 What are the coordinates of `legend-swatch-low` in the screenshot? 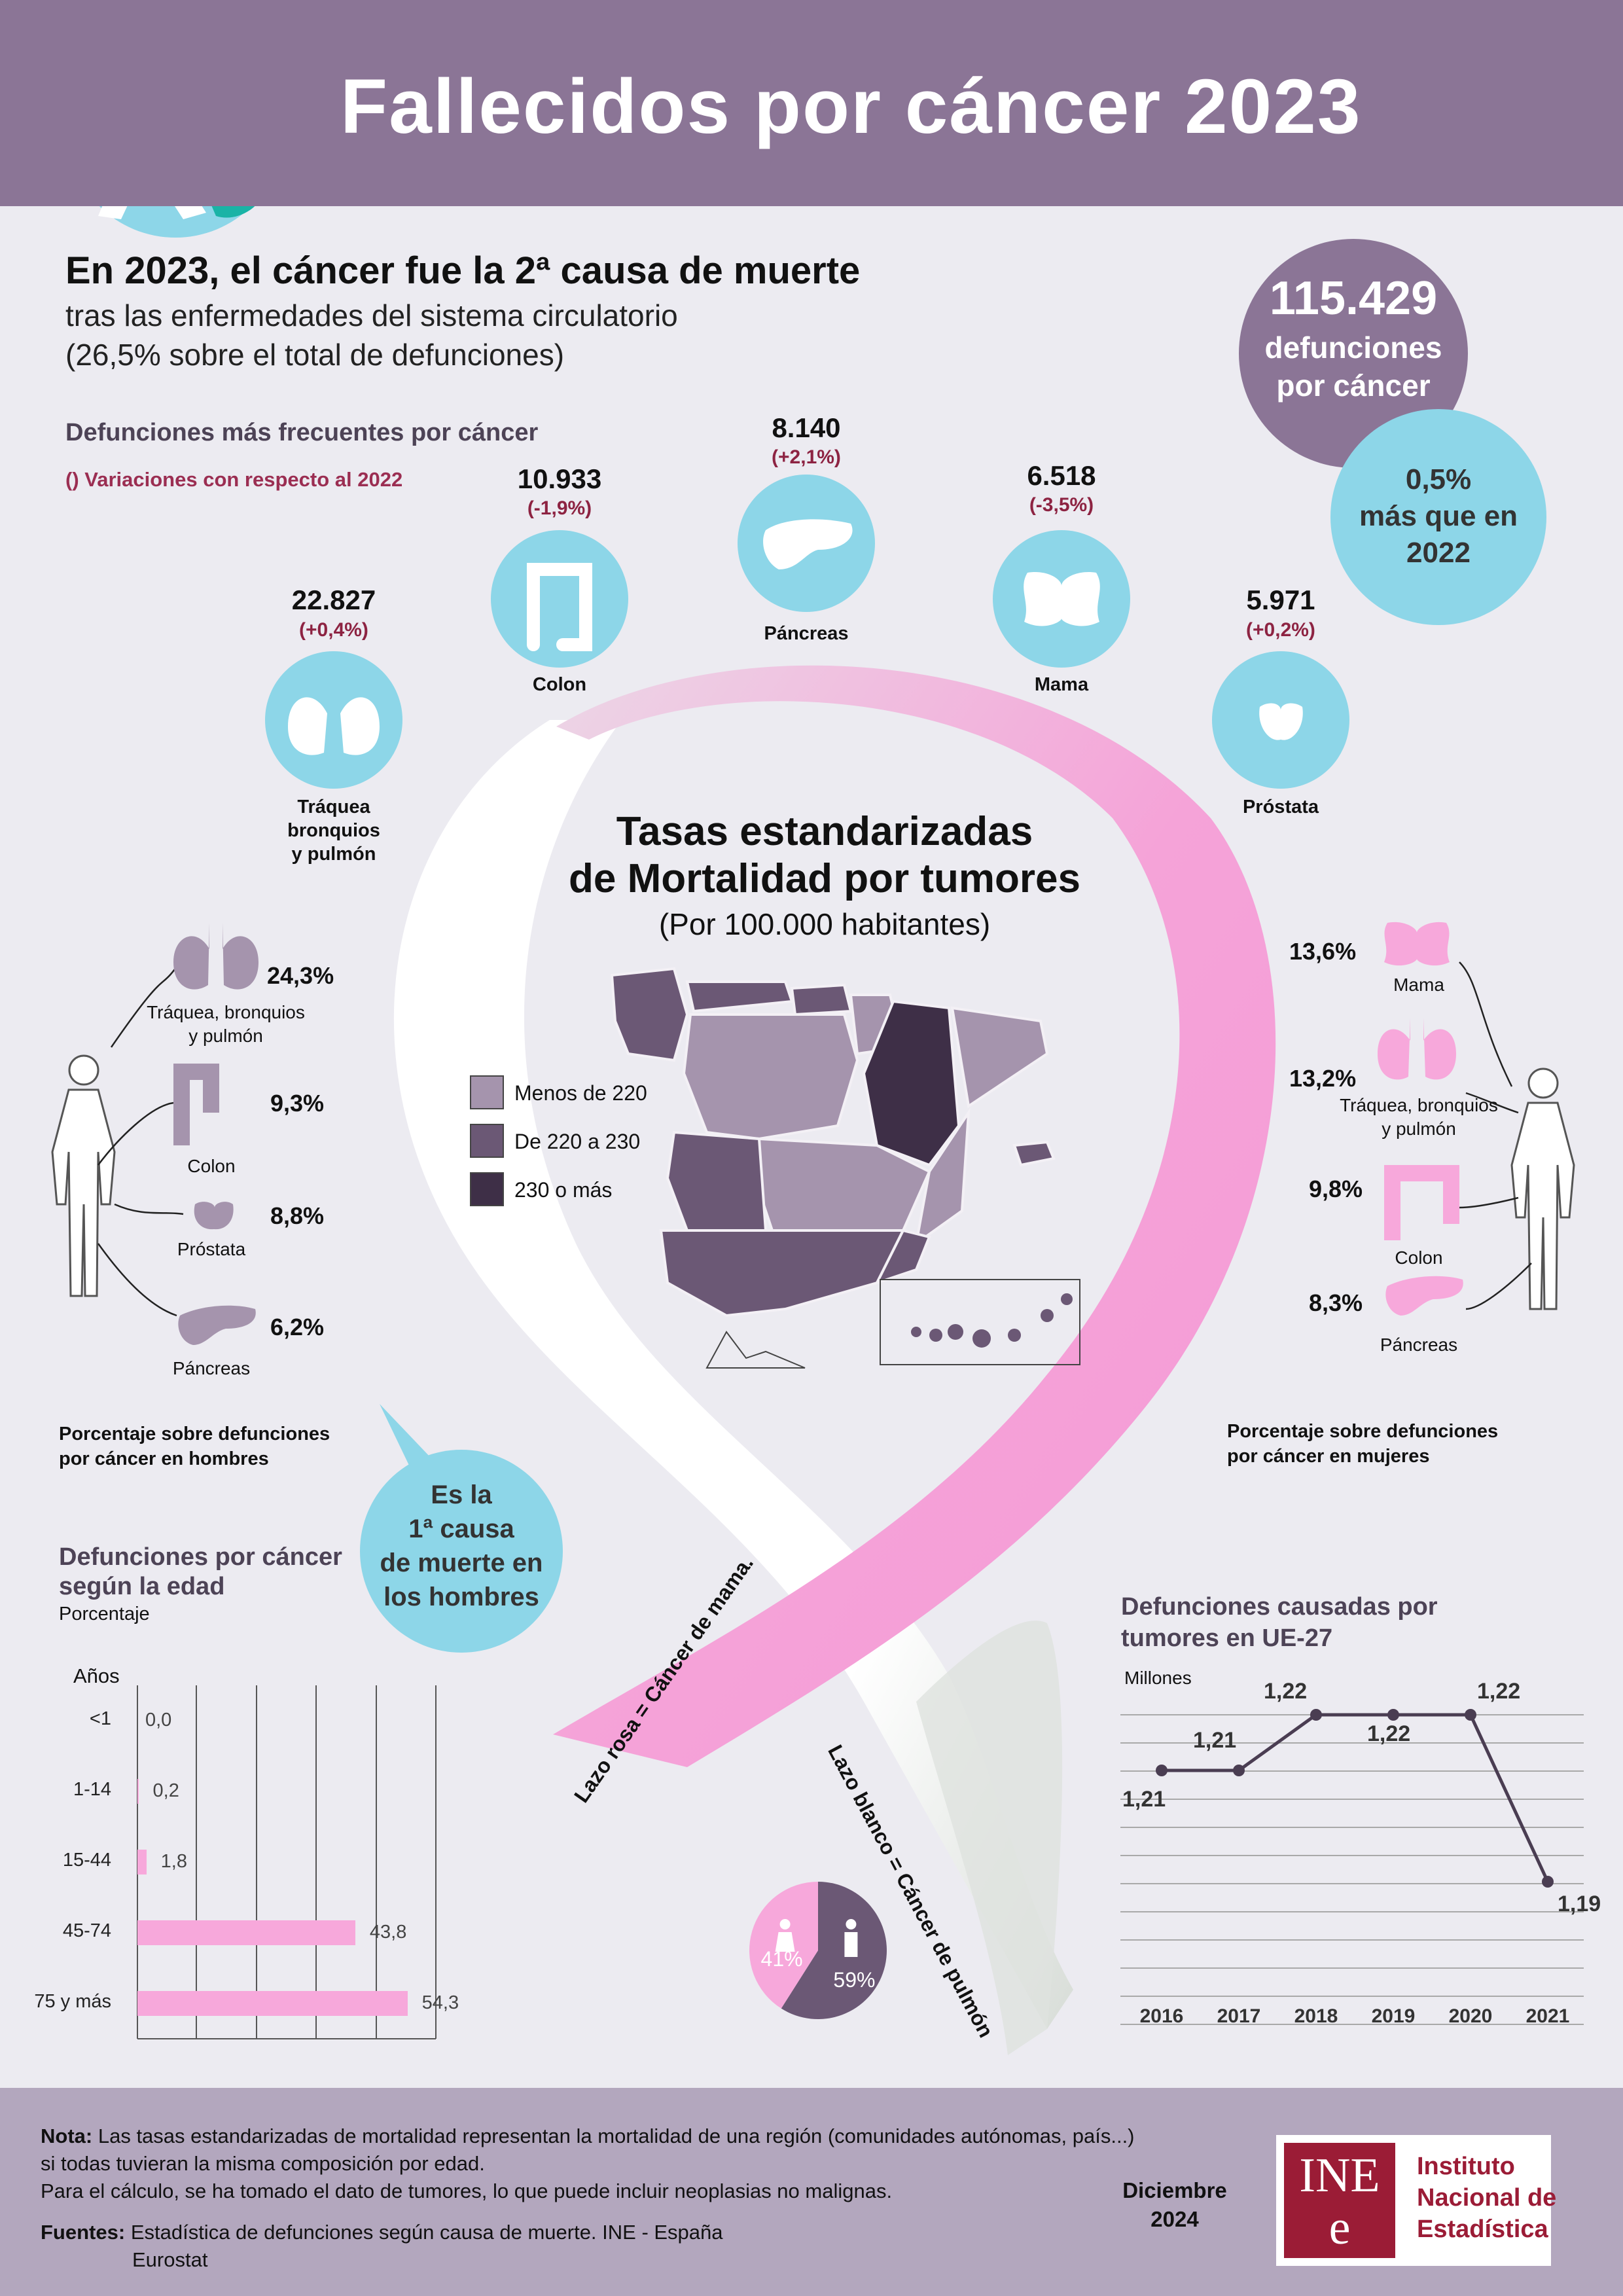 It's located at (487, 1092).